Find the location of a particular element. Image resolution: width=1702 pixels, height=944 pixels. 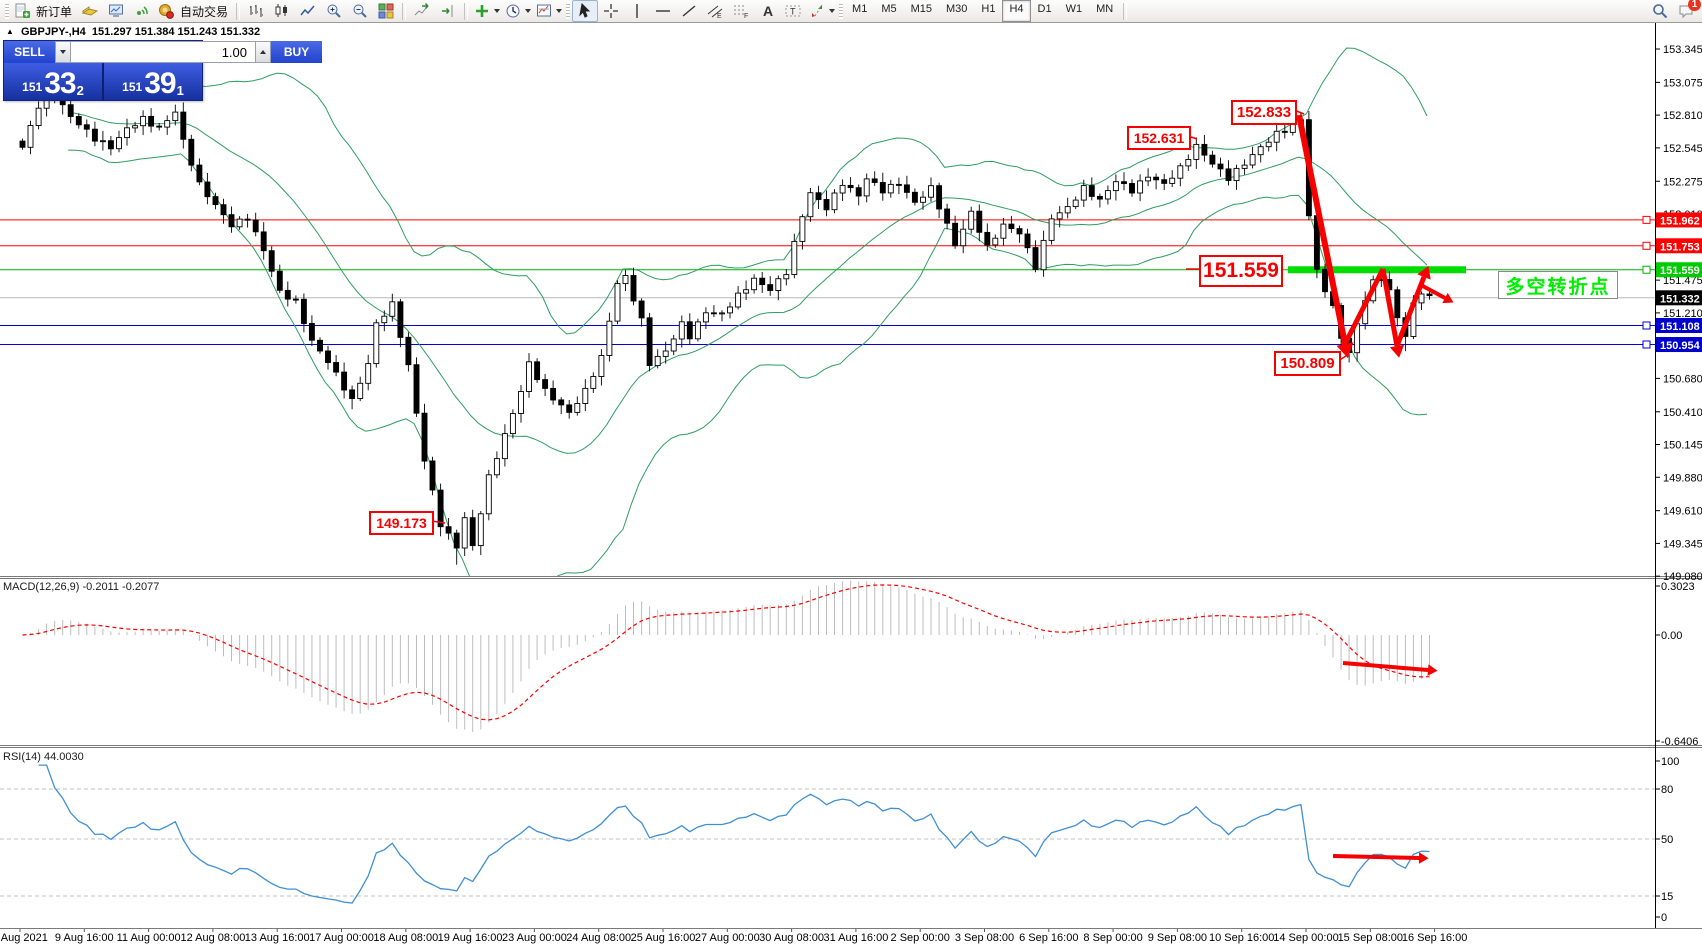

arrows-button is located at coordinates (821, 11).